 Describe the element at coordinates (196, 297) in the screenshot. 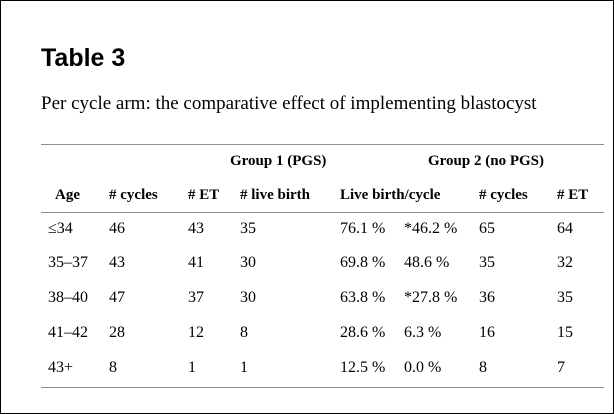

I see `cell-et-g1: 37` at that location.